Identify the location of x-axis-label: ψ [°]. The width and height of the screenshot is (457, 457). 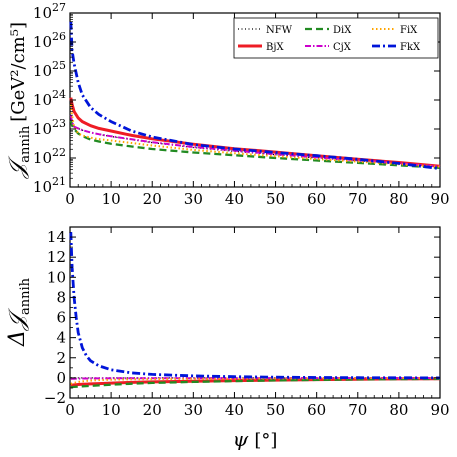
(255, 439).